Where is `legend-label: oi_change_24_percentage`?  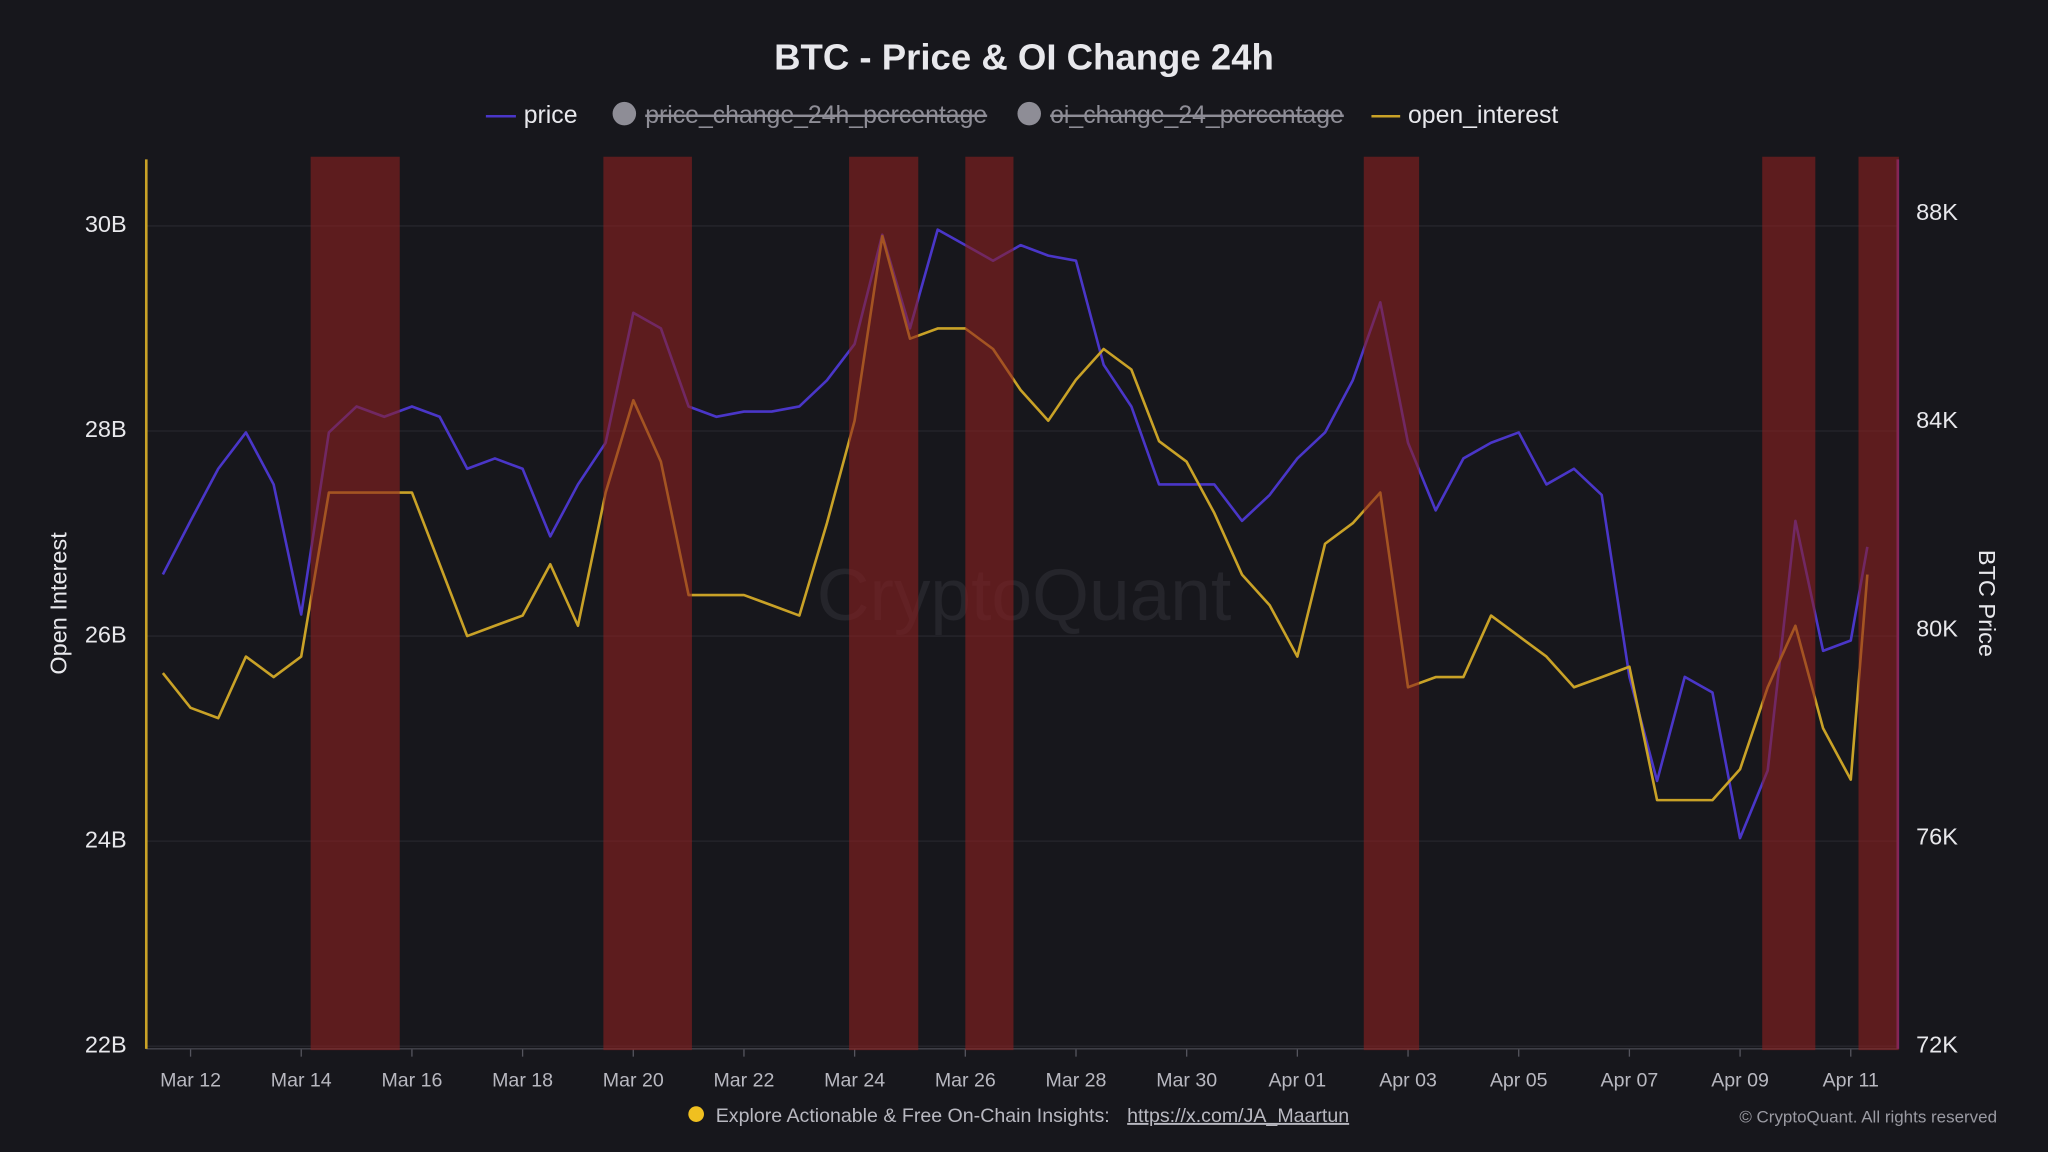 legend-label: oi_change_24_percentage is located at coordinates (1197, 115).